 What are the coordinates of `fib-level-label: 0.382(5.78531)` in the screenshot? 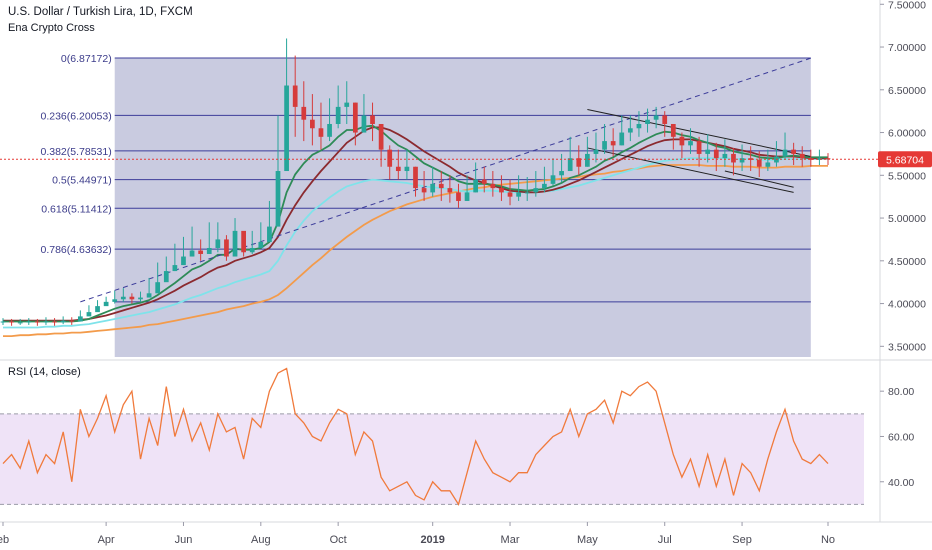 It's located at (75, 152).